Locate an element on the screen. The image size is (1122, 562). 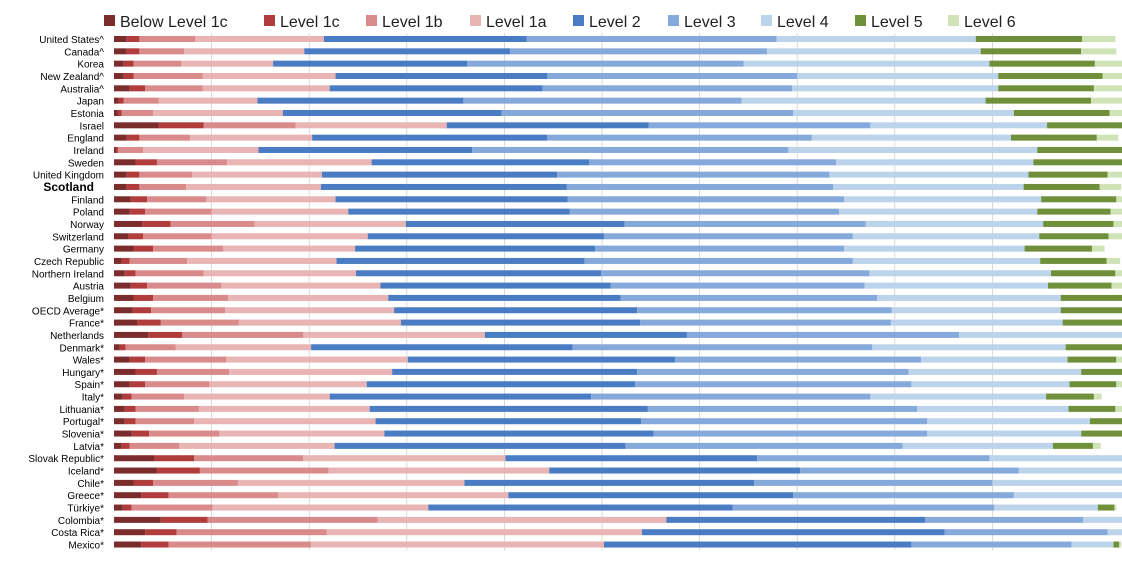
category-label: Japan is located at coordinates (90, 102).